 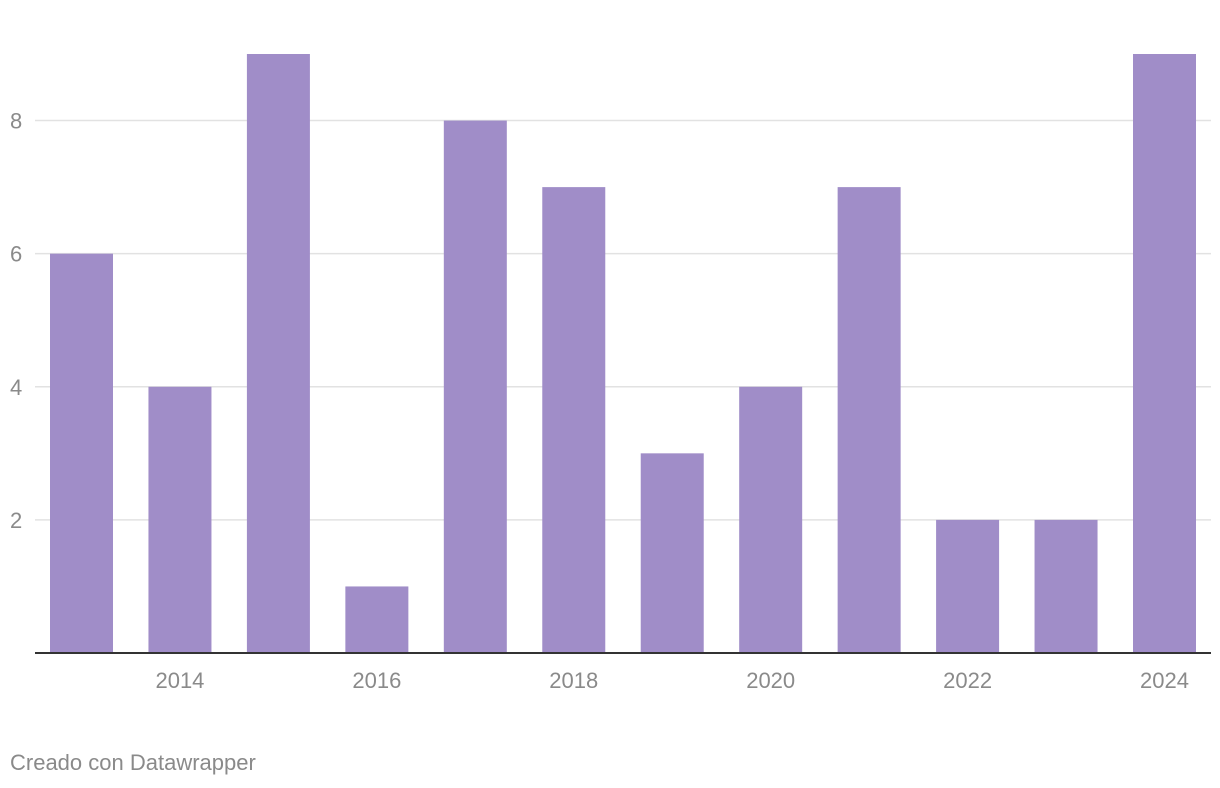 I want to click on x-tick-label-2020: 2020, so click(x=770, y=680).